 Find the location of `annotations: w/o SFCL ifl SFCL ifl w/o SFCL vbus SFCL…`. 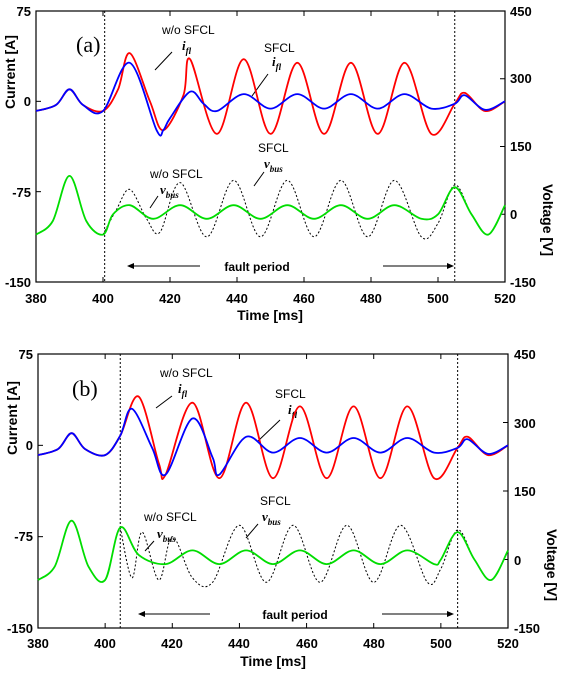

annotations: w/o SFCL ifl SFCL ifl w/o SFCL vbus SFCL… is located at coordinates (224, 459).